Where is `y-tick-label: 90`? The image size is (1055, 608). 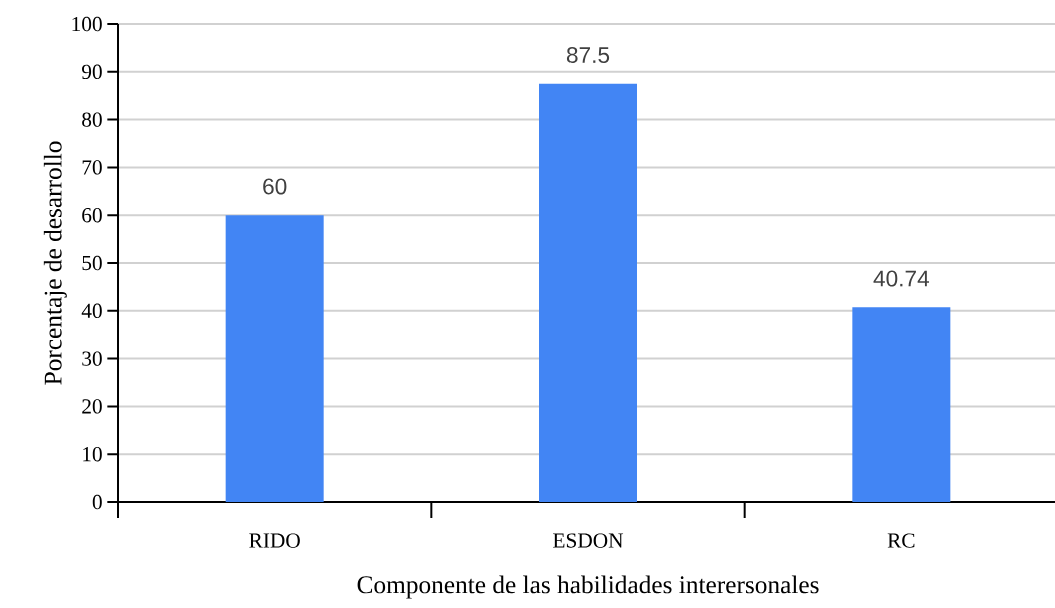 y-tick-label: 90 is located at coordinates (91, 71).